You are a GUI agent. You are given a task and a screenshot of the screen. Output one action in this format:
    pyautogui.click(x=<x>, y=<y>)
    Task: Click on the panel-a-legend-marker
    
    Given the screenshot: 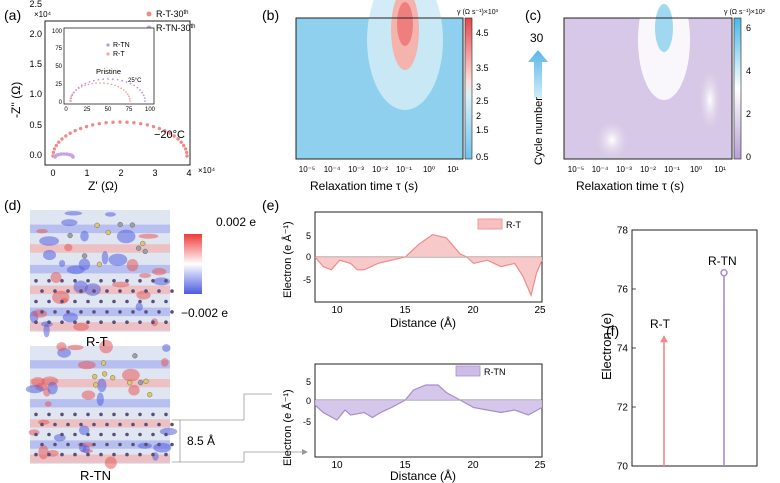 What is the action you would take?
    pyautogui.click(x=149, y=14)
    